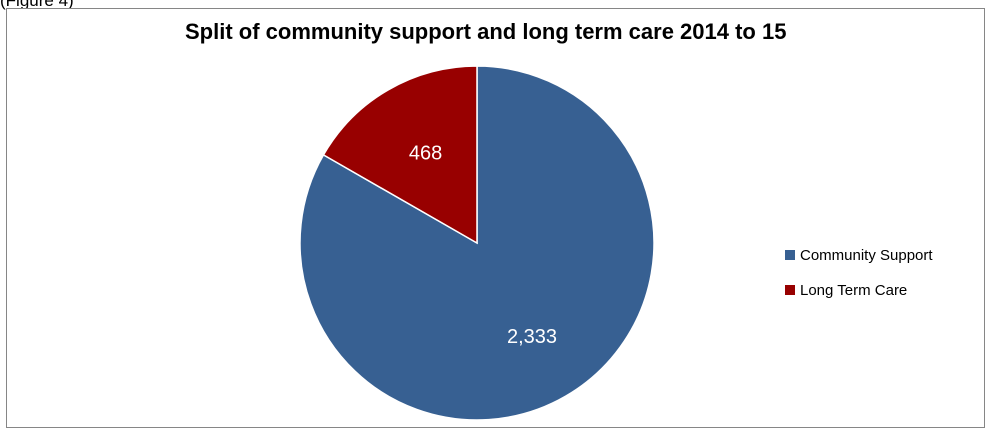 This screenshot has width=987, height=430. What do you see at coordinates (790, 290) in the screenshot?
I see `legend-swatch-long-term-care` at bounding box center [790, 290].